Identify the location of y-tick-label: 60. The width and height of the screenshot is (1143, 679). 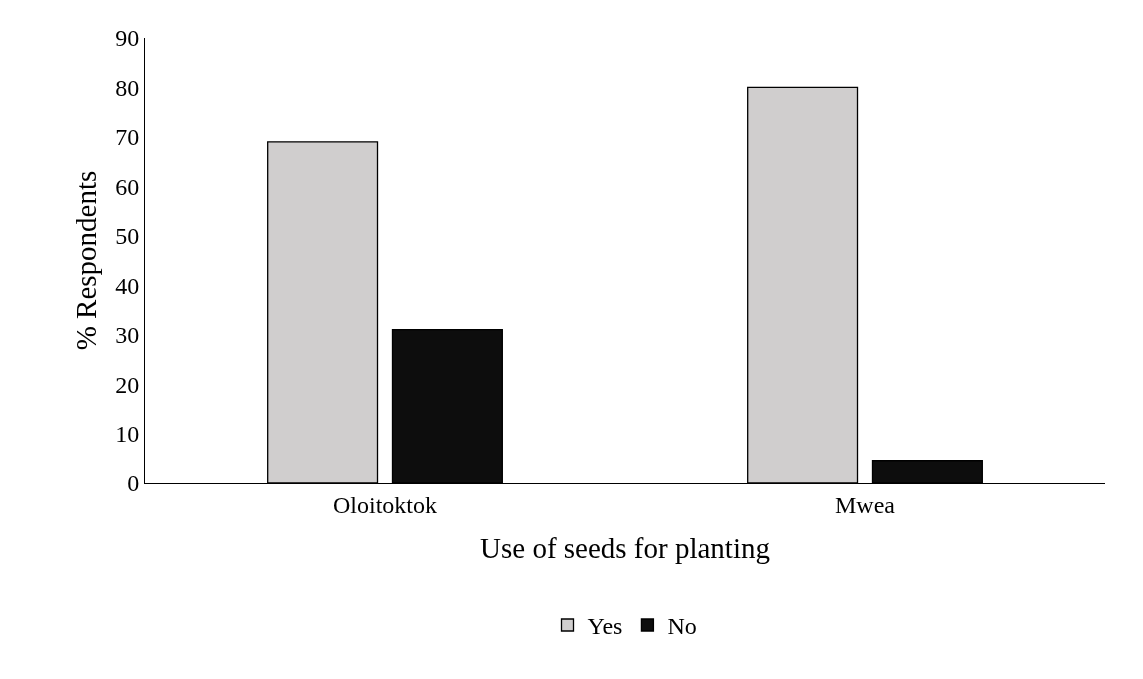
(127, 186).